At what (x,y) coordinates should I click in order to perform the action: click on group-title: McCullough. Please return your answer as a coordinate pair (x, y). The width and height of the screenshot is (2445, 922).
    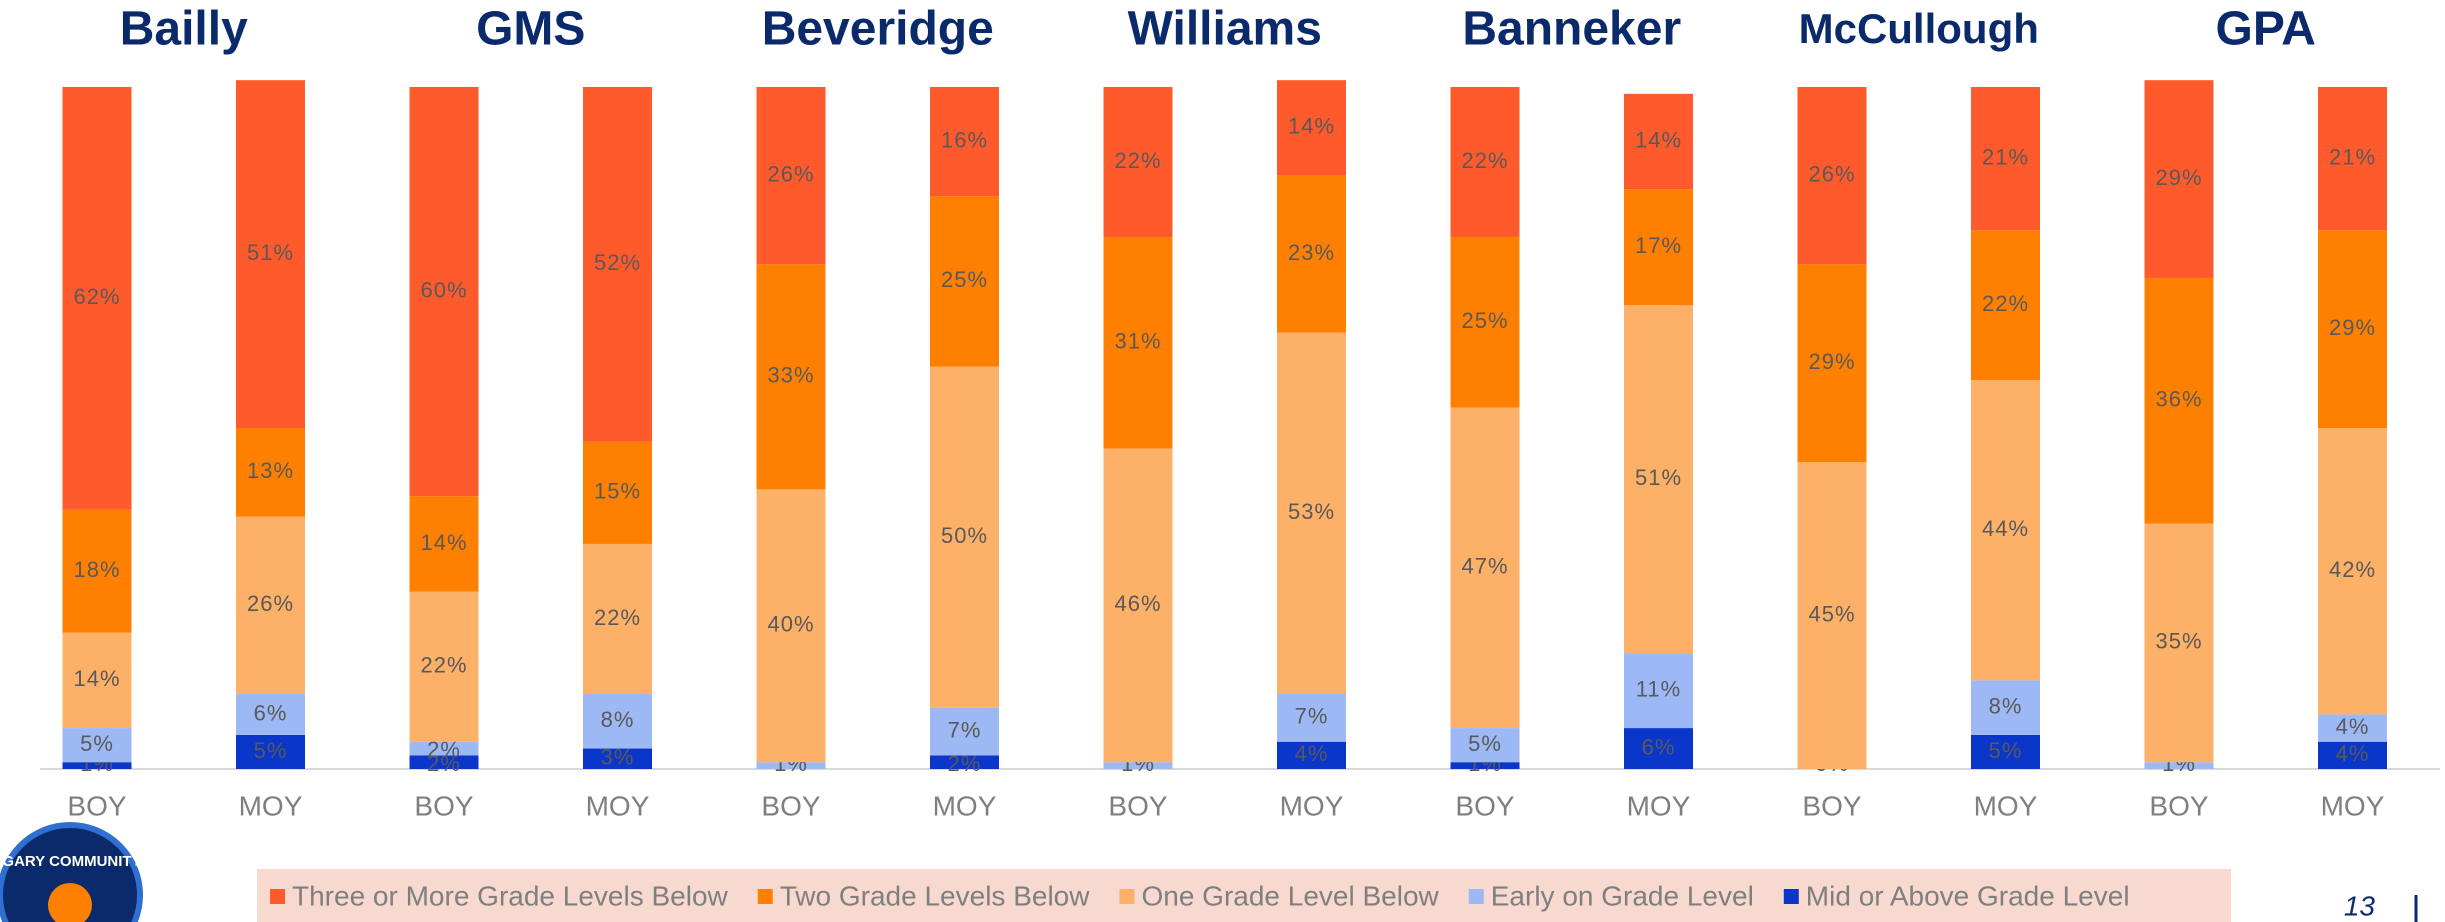
    Looking at the image, I should click on (1919, 28).